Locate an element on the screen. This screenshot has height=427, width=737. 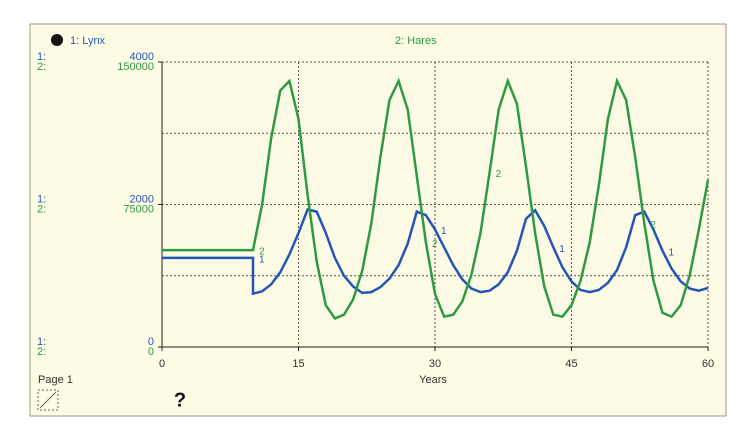
y2-tick-label: 0 is located at coordinates (151, 352).